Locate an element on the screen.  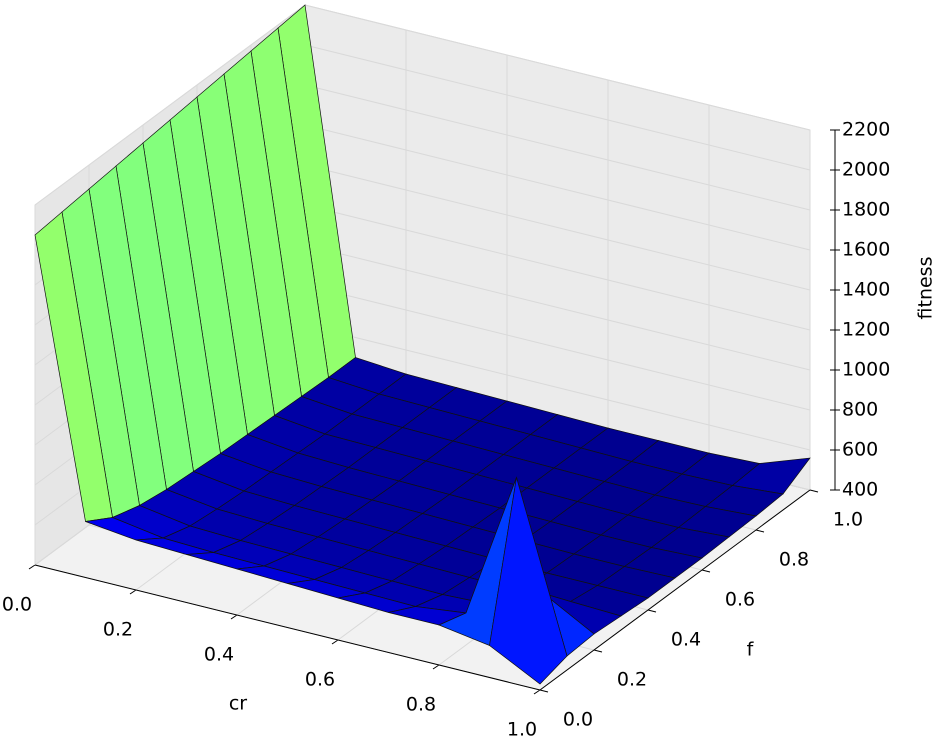
x-tick-label: 1.0 is located at coordinates (522, 730).